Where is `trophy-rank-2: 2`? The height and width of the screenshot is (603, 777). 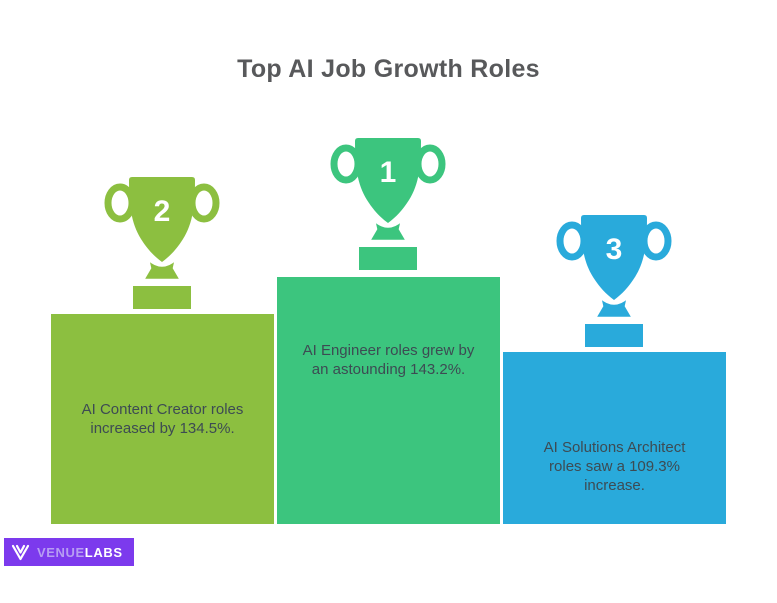
trophy-rank-2: 2 is located at coordinates (162, 244).